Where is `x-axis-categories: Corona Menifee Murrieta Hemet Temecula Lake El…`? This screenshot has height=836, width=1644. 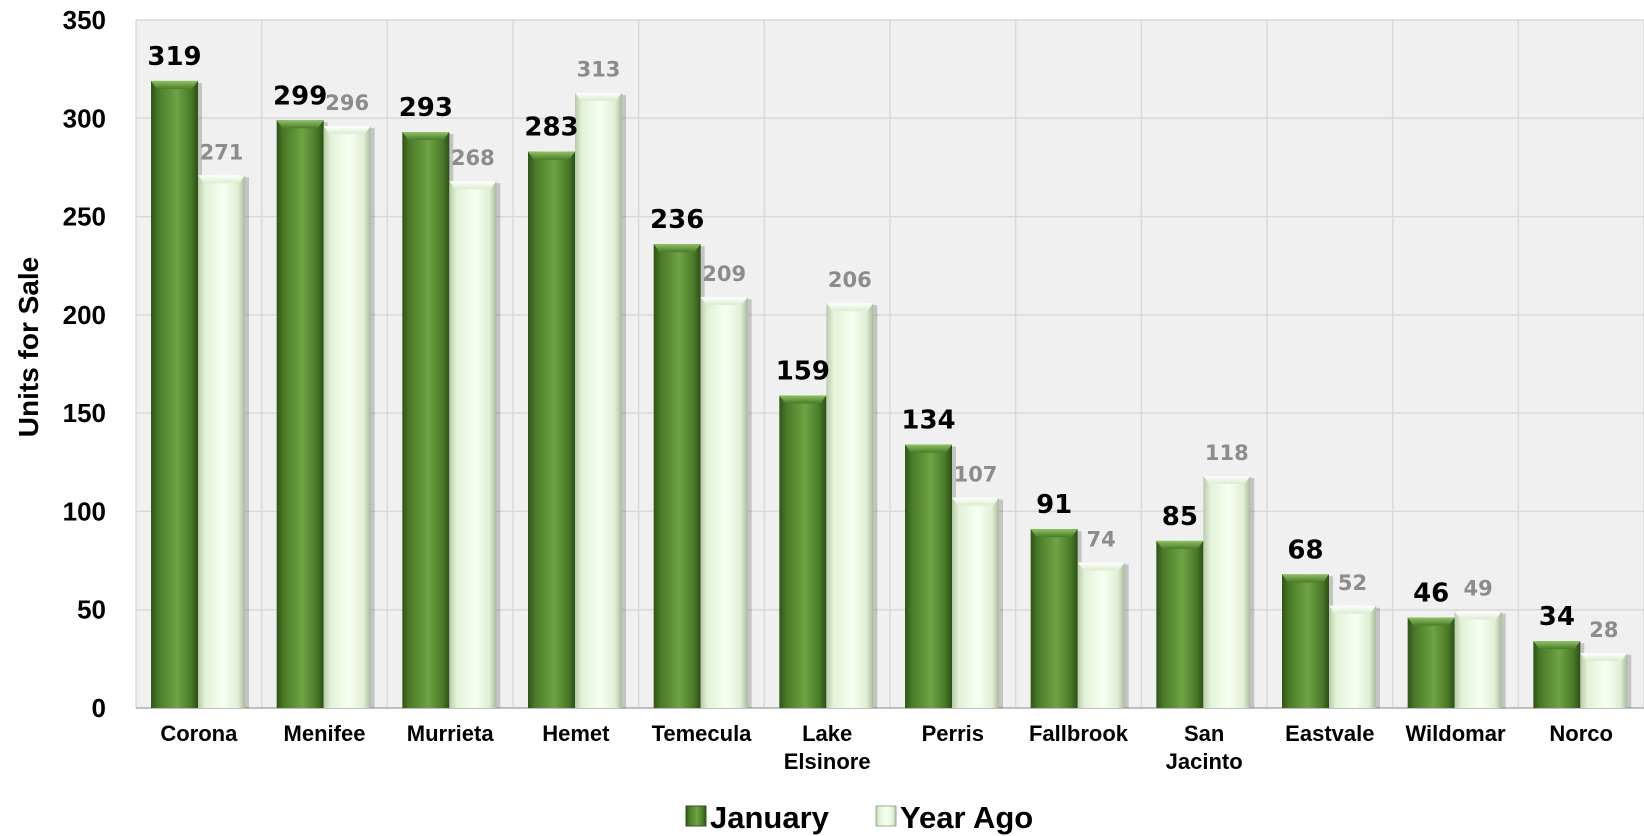 x-axis-categories: Corona Menifee Murrieta Hemet Temecula Lake El… is located at coordinates (886, 747).